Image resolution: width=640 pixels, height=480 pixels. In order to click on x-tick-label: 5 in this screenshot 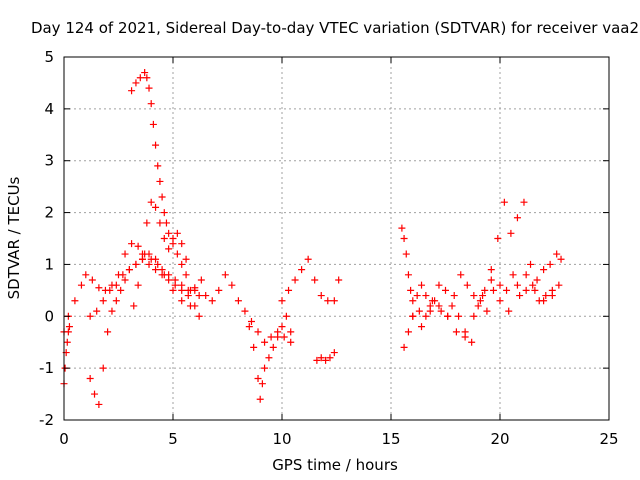, I will do `click(173, 439)`.